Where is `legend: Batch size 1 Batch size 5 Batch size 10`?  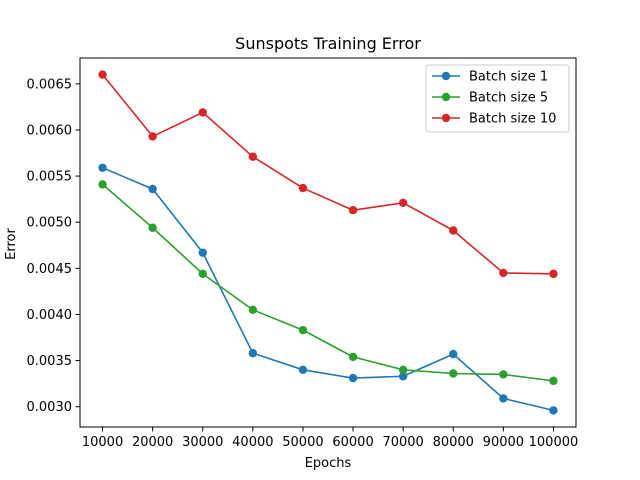
legend: Batch size 1 Batch size 5 Batch size 10 is located at coordinates (497, 98).